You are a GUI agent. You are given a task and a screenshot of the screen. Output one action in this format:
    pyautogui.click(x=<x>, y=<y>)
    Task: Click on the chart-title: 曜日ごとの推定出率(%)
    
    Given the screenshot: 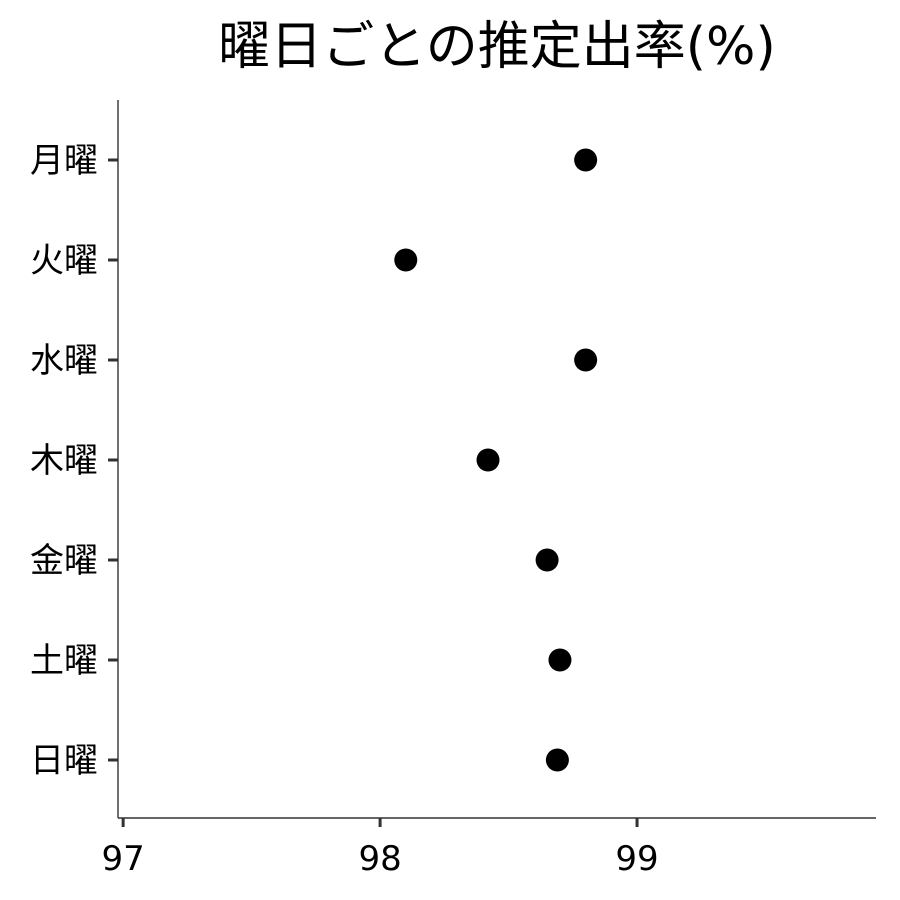 What is the action you would take?
    pyautogui.click(x=496, y=47)
    